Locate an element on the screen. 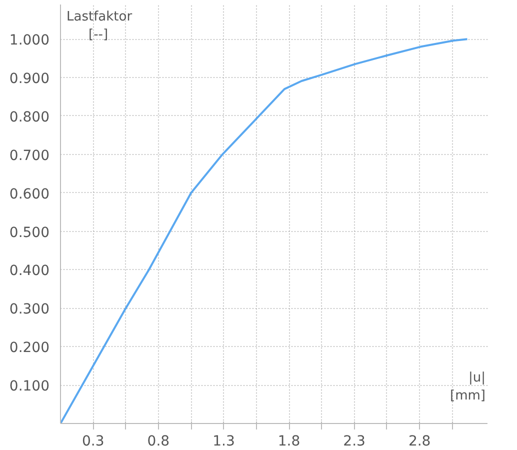 This screenshot has width=517, height=450. x-tick-label: 1.8 is located at coordinates (289, 442).